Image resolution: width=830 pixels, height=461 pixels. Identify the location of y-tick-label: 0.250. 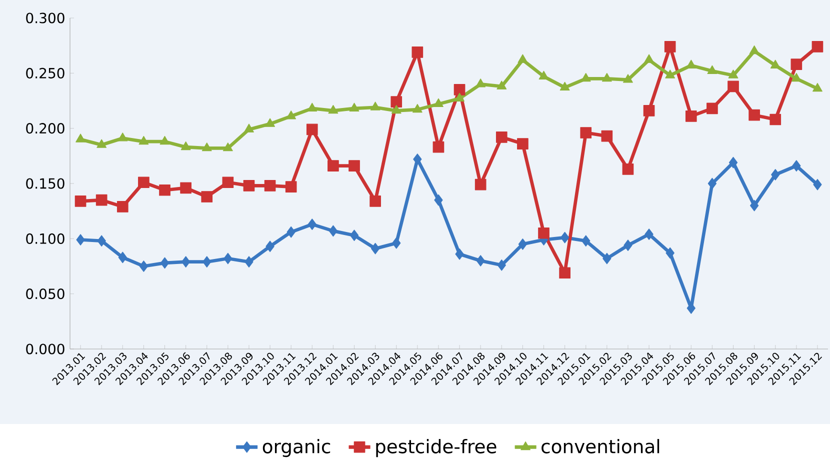
(45, 73).